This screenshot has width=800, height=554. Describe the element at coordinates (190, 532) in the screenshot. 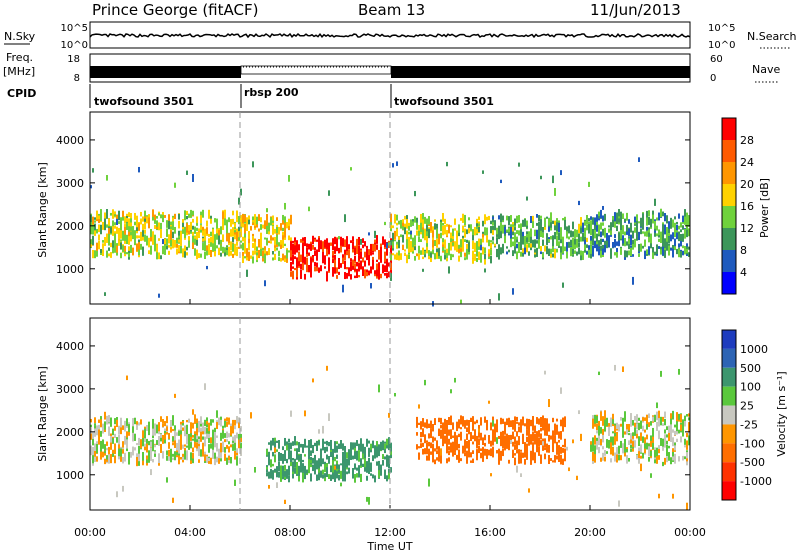

I see `xtick-1: 04:00` at that location.